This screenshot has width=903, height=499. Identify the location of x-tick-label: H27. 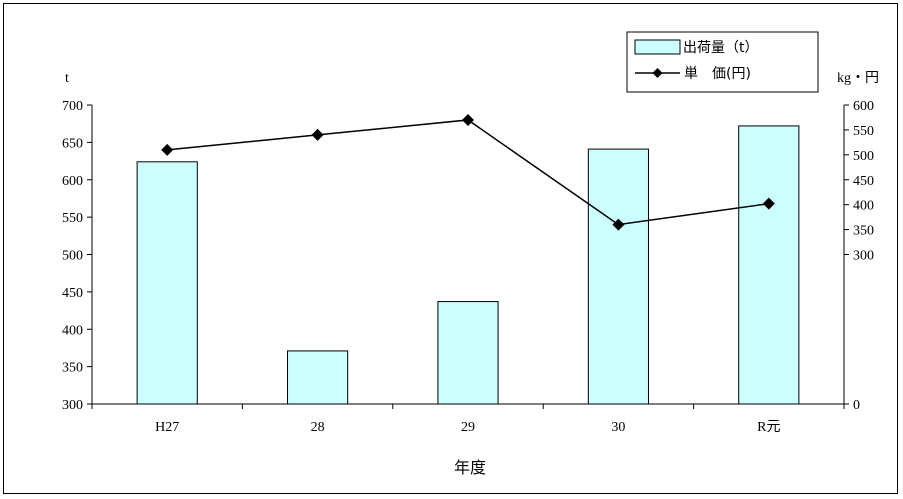
(167, 427).